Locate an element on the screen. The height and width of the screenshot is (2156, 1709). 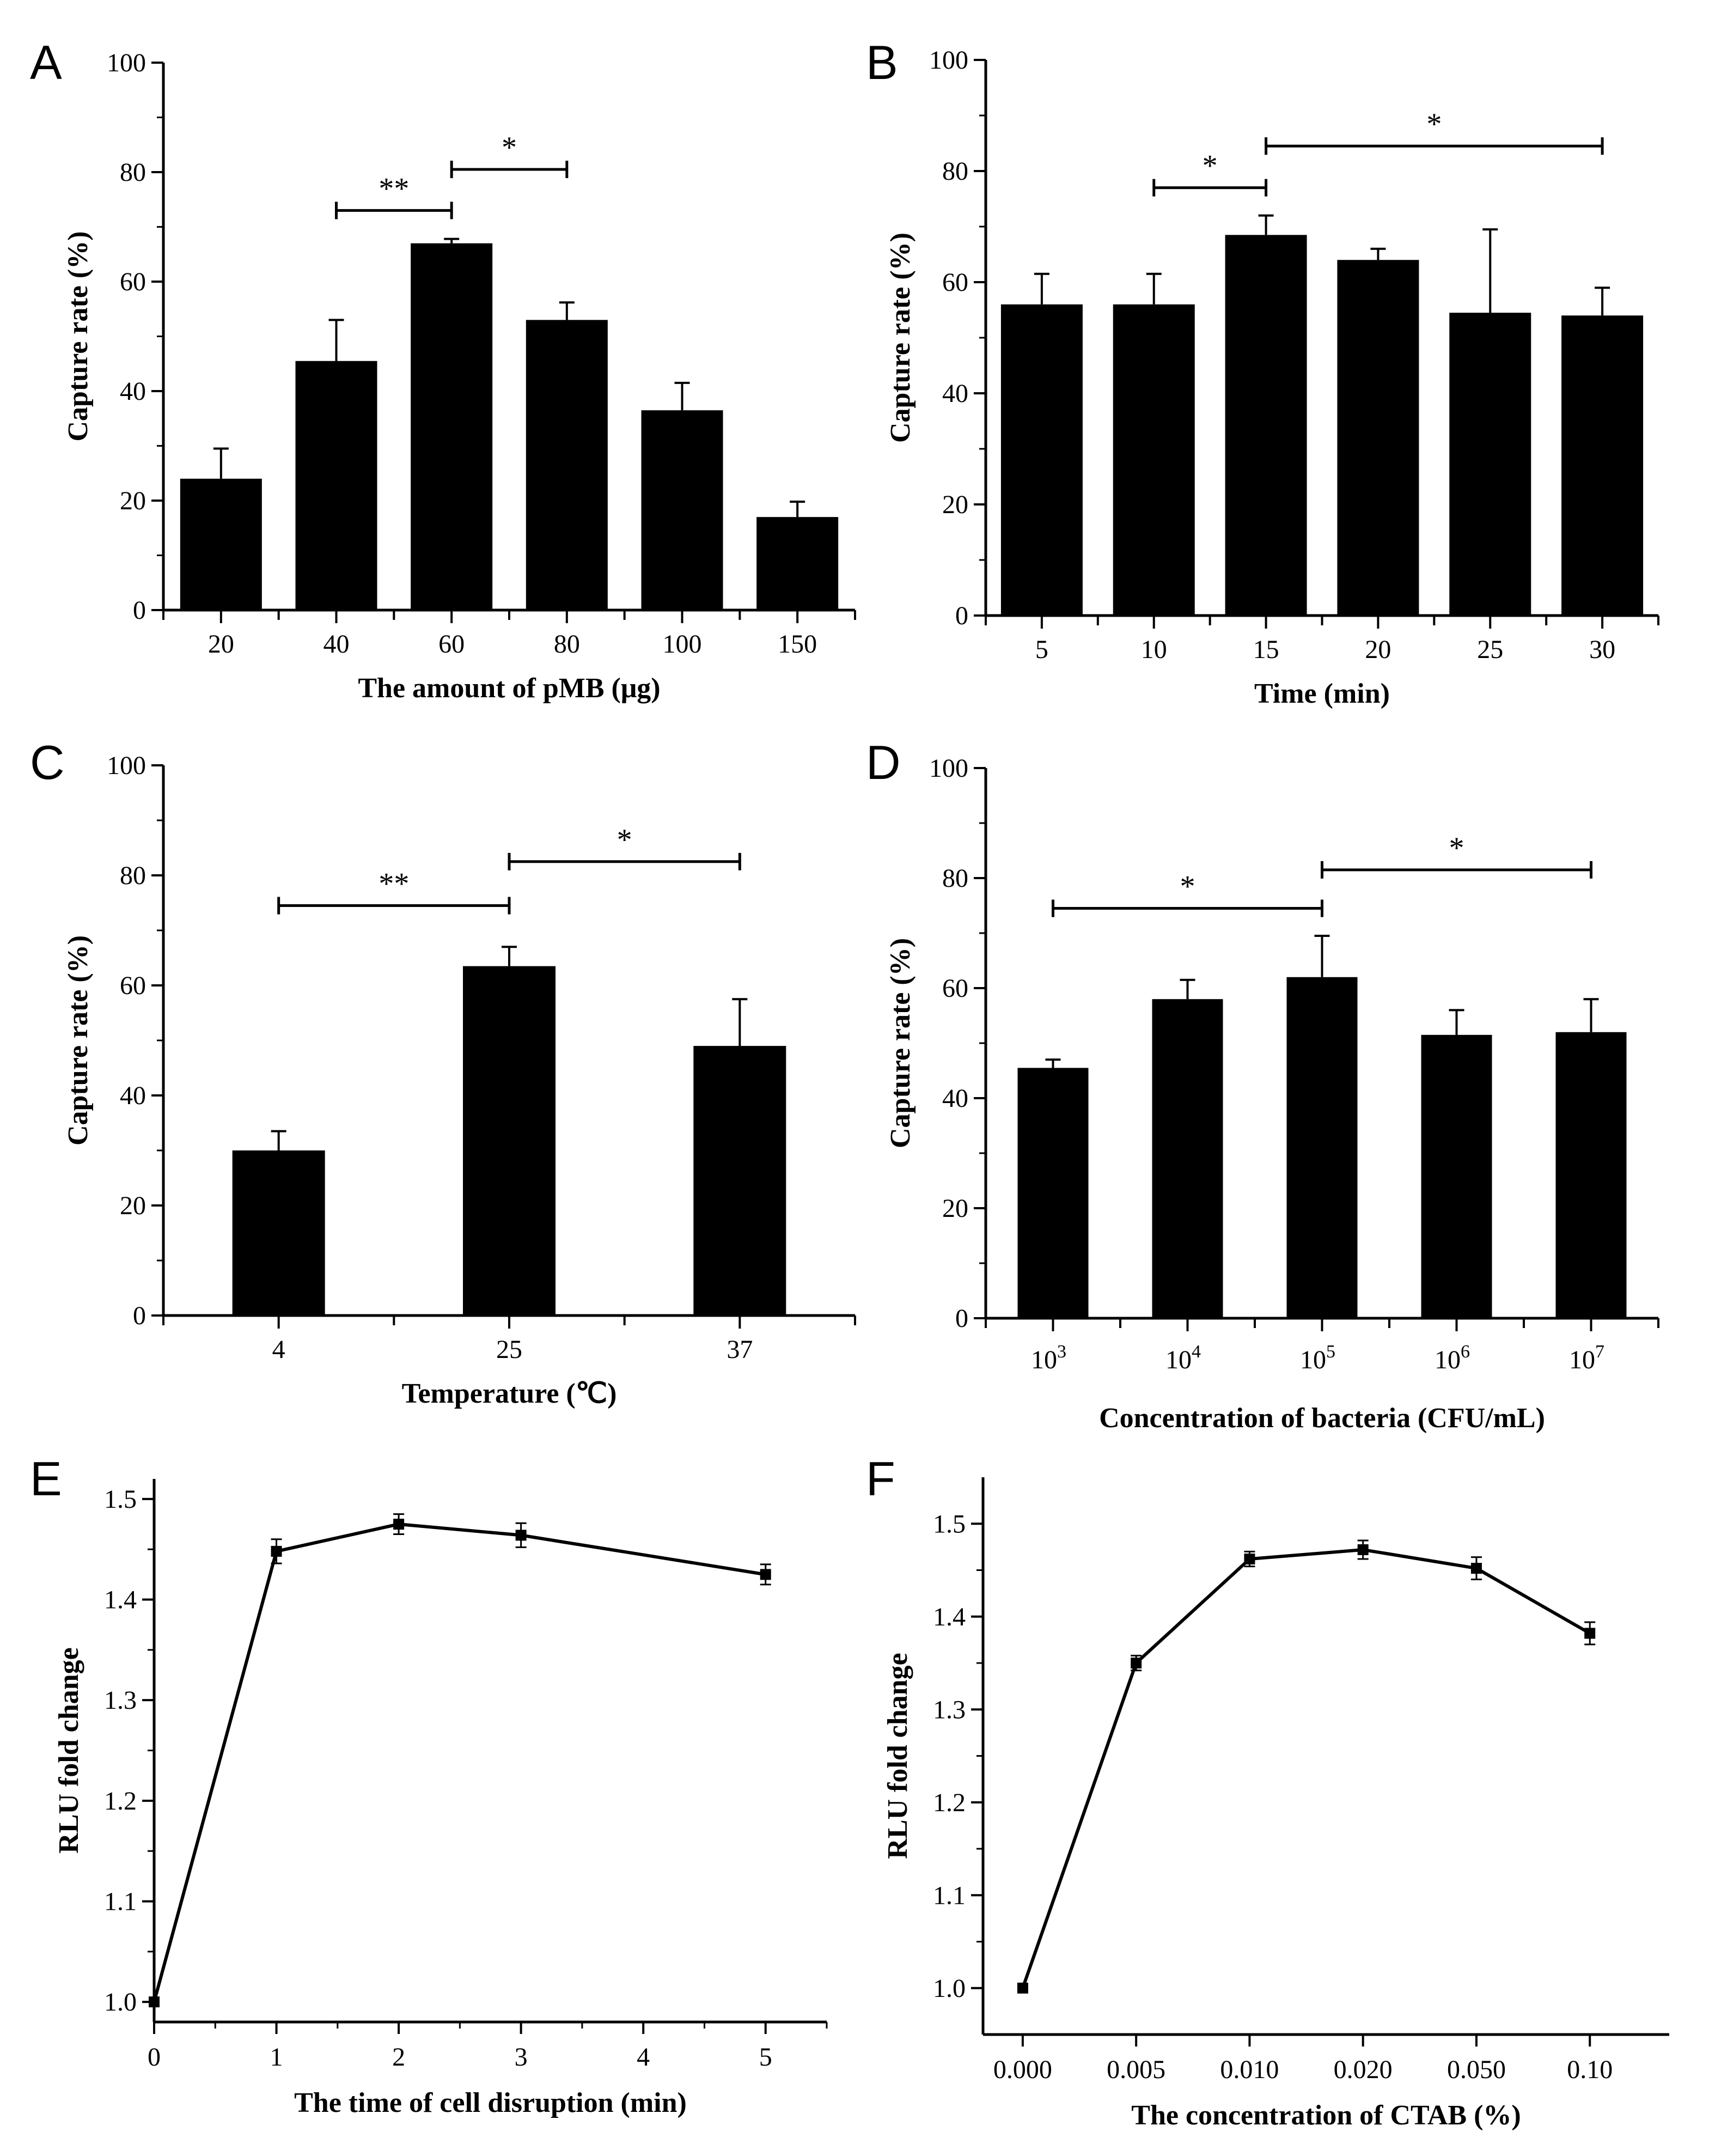
x-axis-title: Temperature (℃) is located at coordinates (509, 1393).